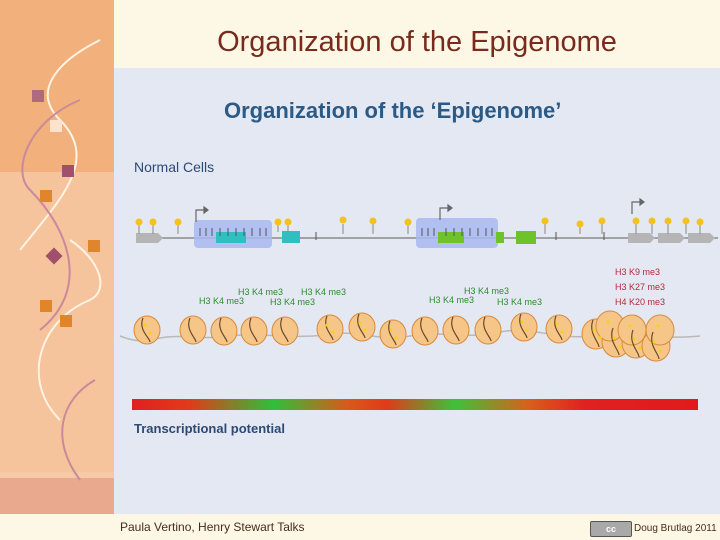  What do you see at coordinates (393, 110) in the screenshot?
I see `panel-title: Organization of the ‘Epigenome’` at bounding box center [393, 110].